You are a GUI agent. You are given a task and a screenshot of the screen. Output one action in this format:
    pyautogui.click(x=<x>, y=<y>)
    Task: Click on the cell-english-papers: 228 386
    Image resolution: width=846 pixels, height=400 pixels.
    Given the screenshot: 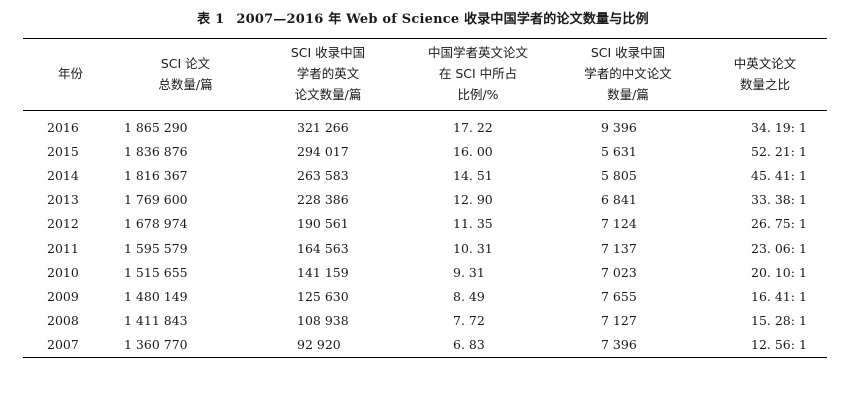 What is the action you would take?
    pyautogui.click(x=323, y=200)
    